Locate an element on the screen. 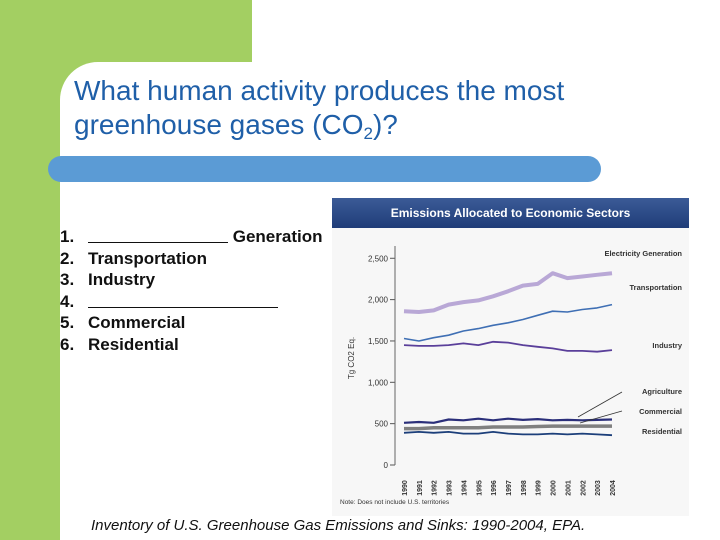 The image size is (720, 540). x-tick-label: 2002 is located at coordinates (583, 488).